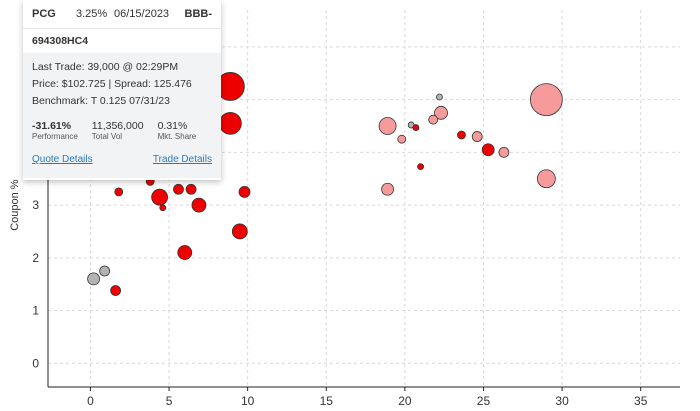 The width and height of the screenshot is (700, 411). What do you see at coordinates (52, 126) in the screenshot?
I see `stat-value: -31.61%` at bounding box center [52, 126].